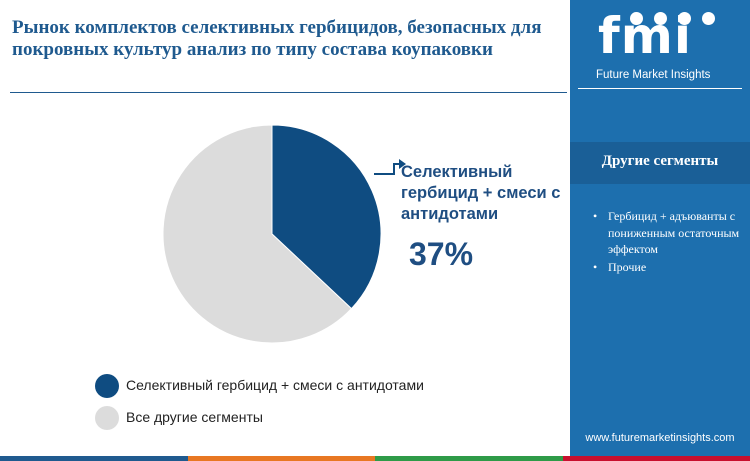 The width and height of the screenshot is (750, 461). I want to click on bottom-color-bar, so click(375, 458).